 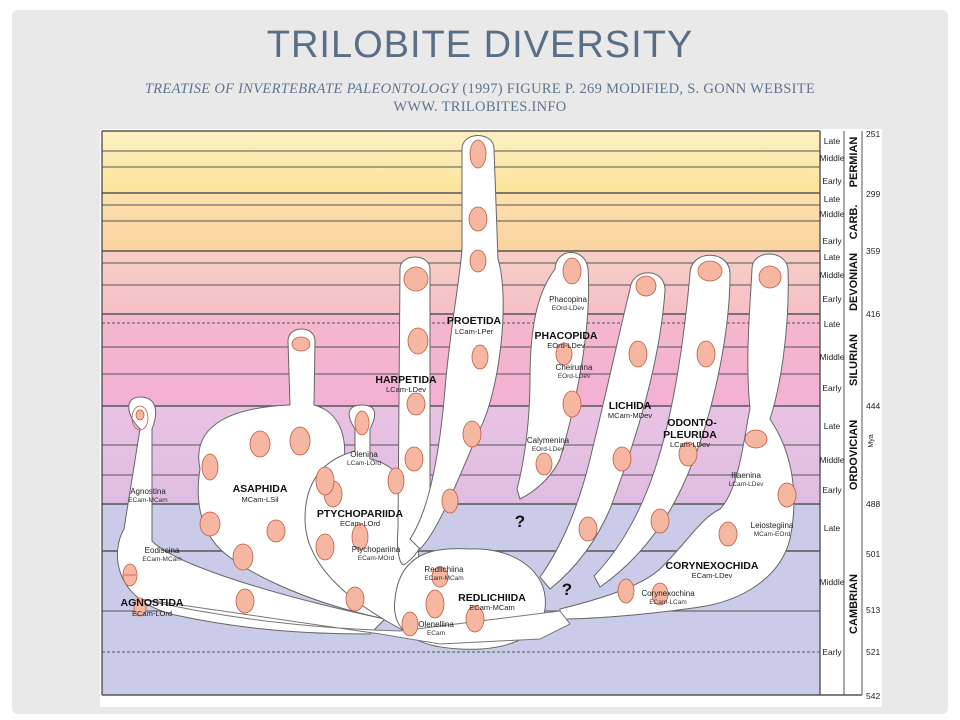 I want to click on epoch-silurian-early: Early, so click(x=832, y=388).